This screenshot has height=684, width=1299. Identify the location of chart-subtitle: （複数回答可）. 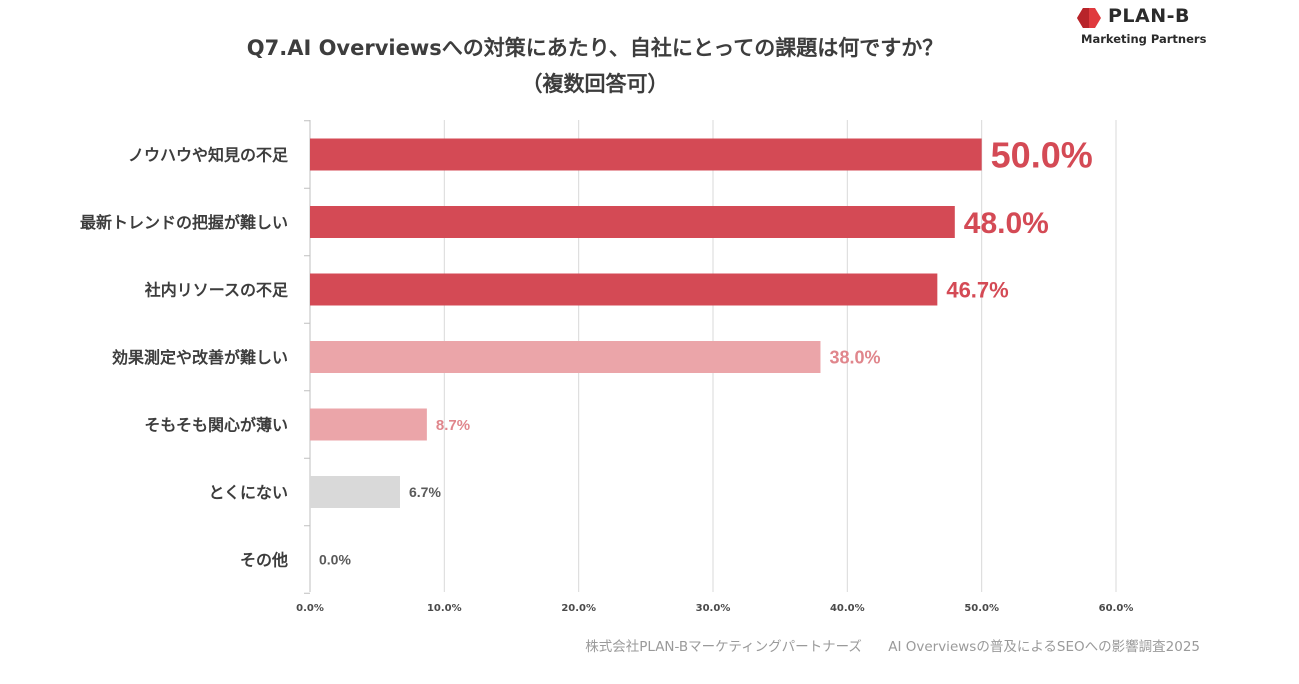
(595, 84).